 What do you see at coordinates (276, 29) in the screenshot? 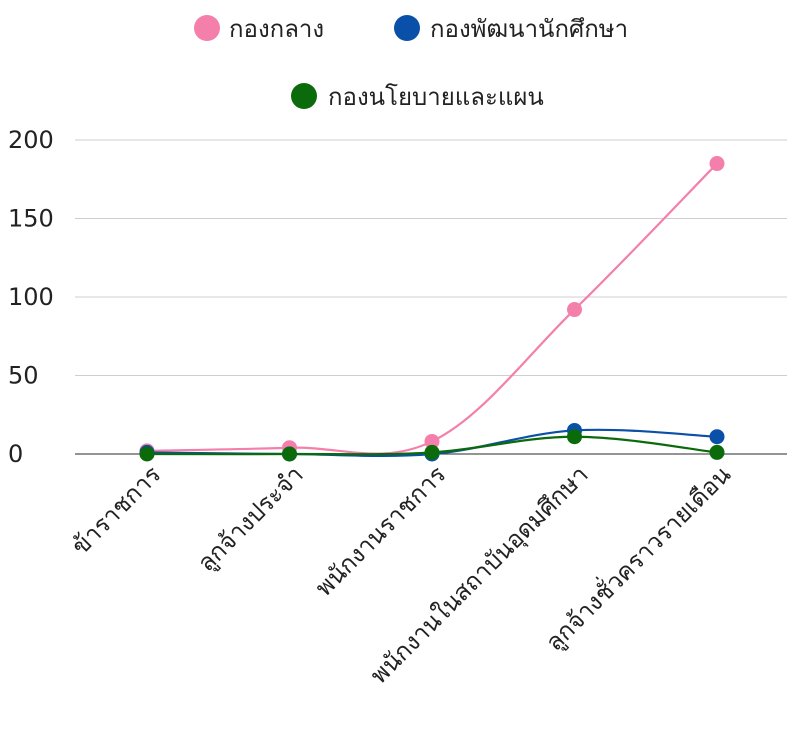
I see `legend-label-kong-klang: กองกลาง` at bounding box center [276, 29].